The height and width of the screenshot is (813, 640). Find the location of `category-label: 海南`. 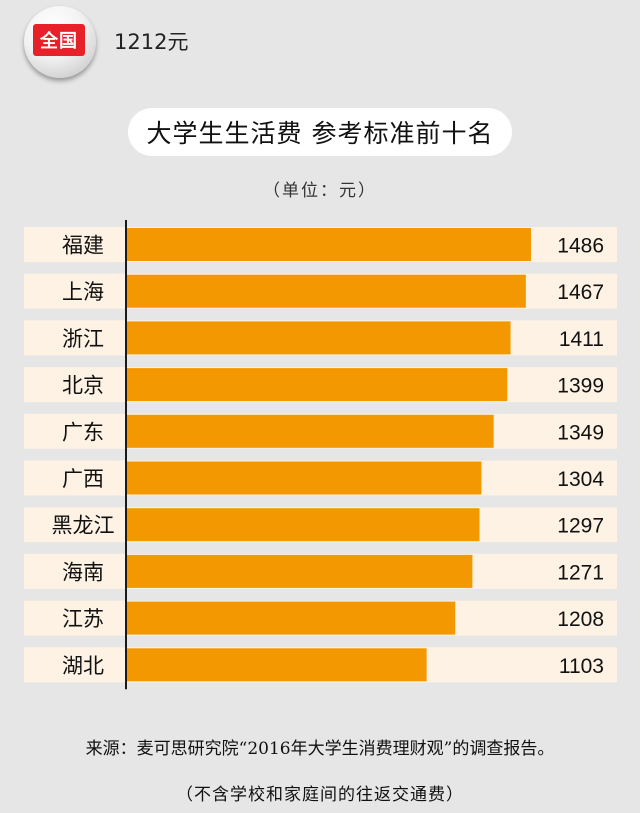

category-label: 海南 is located at coordinates (83, 572).